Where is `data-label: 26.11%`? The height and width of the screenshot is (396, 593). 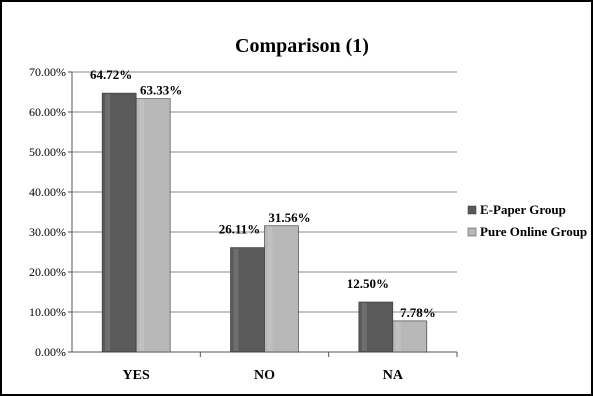 data-label: 26.11% is located at coordinates (240, 229).